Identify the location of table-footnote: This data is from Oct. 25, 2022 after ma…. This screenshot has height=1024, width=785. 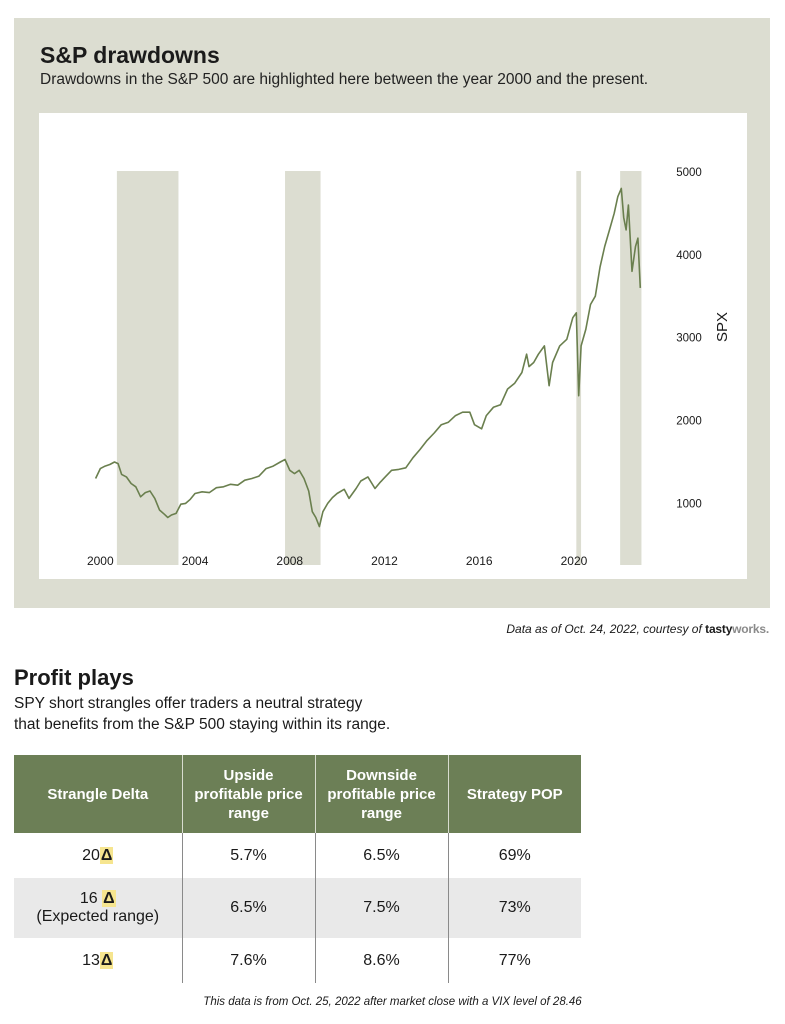
(392, 1002).